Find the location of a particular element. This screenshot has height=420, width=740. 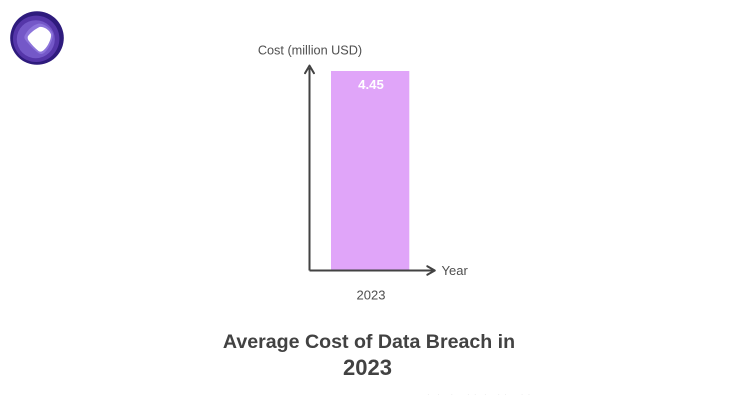

svg-text: Cost (million USD) is located at coordinates (310, 50).